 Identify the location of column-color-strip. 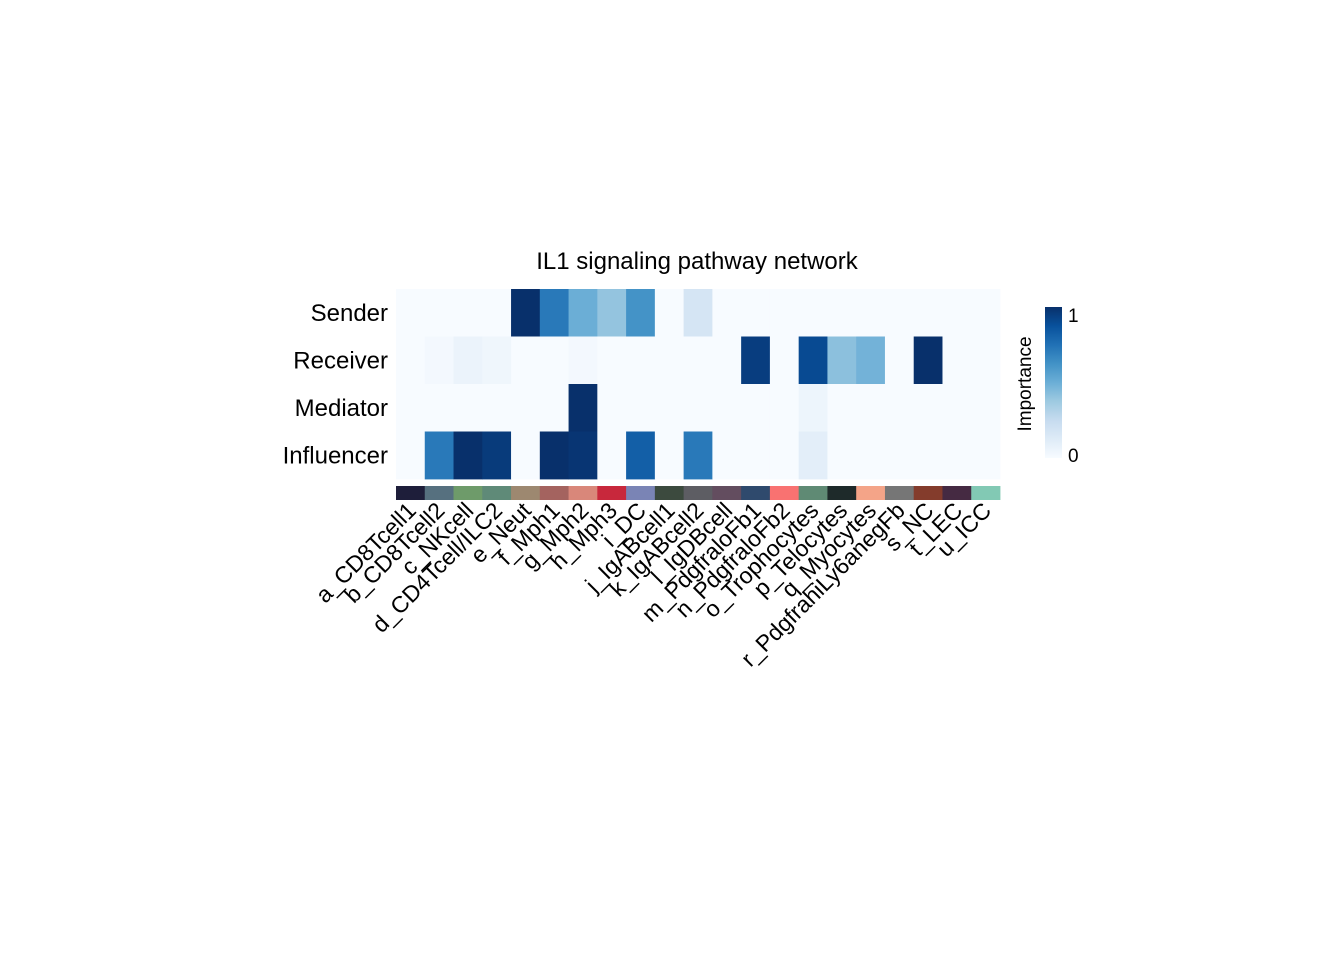
(698, 493).